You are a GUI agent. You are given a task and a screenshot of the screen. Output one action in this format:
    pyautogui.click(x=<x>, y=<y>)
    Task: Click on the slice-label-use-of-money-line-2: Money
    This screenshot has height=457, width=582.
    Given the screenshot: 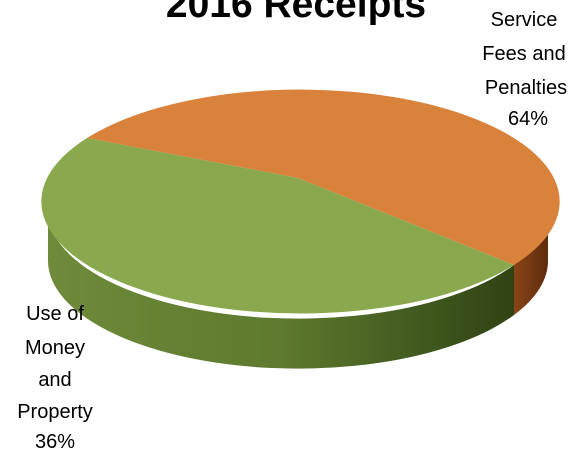 What is the action you would take?
    pyautogui.click(x=55, y=348)
    